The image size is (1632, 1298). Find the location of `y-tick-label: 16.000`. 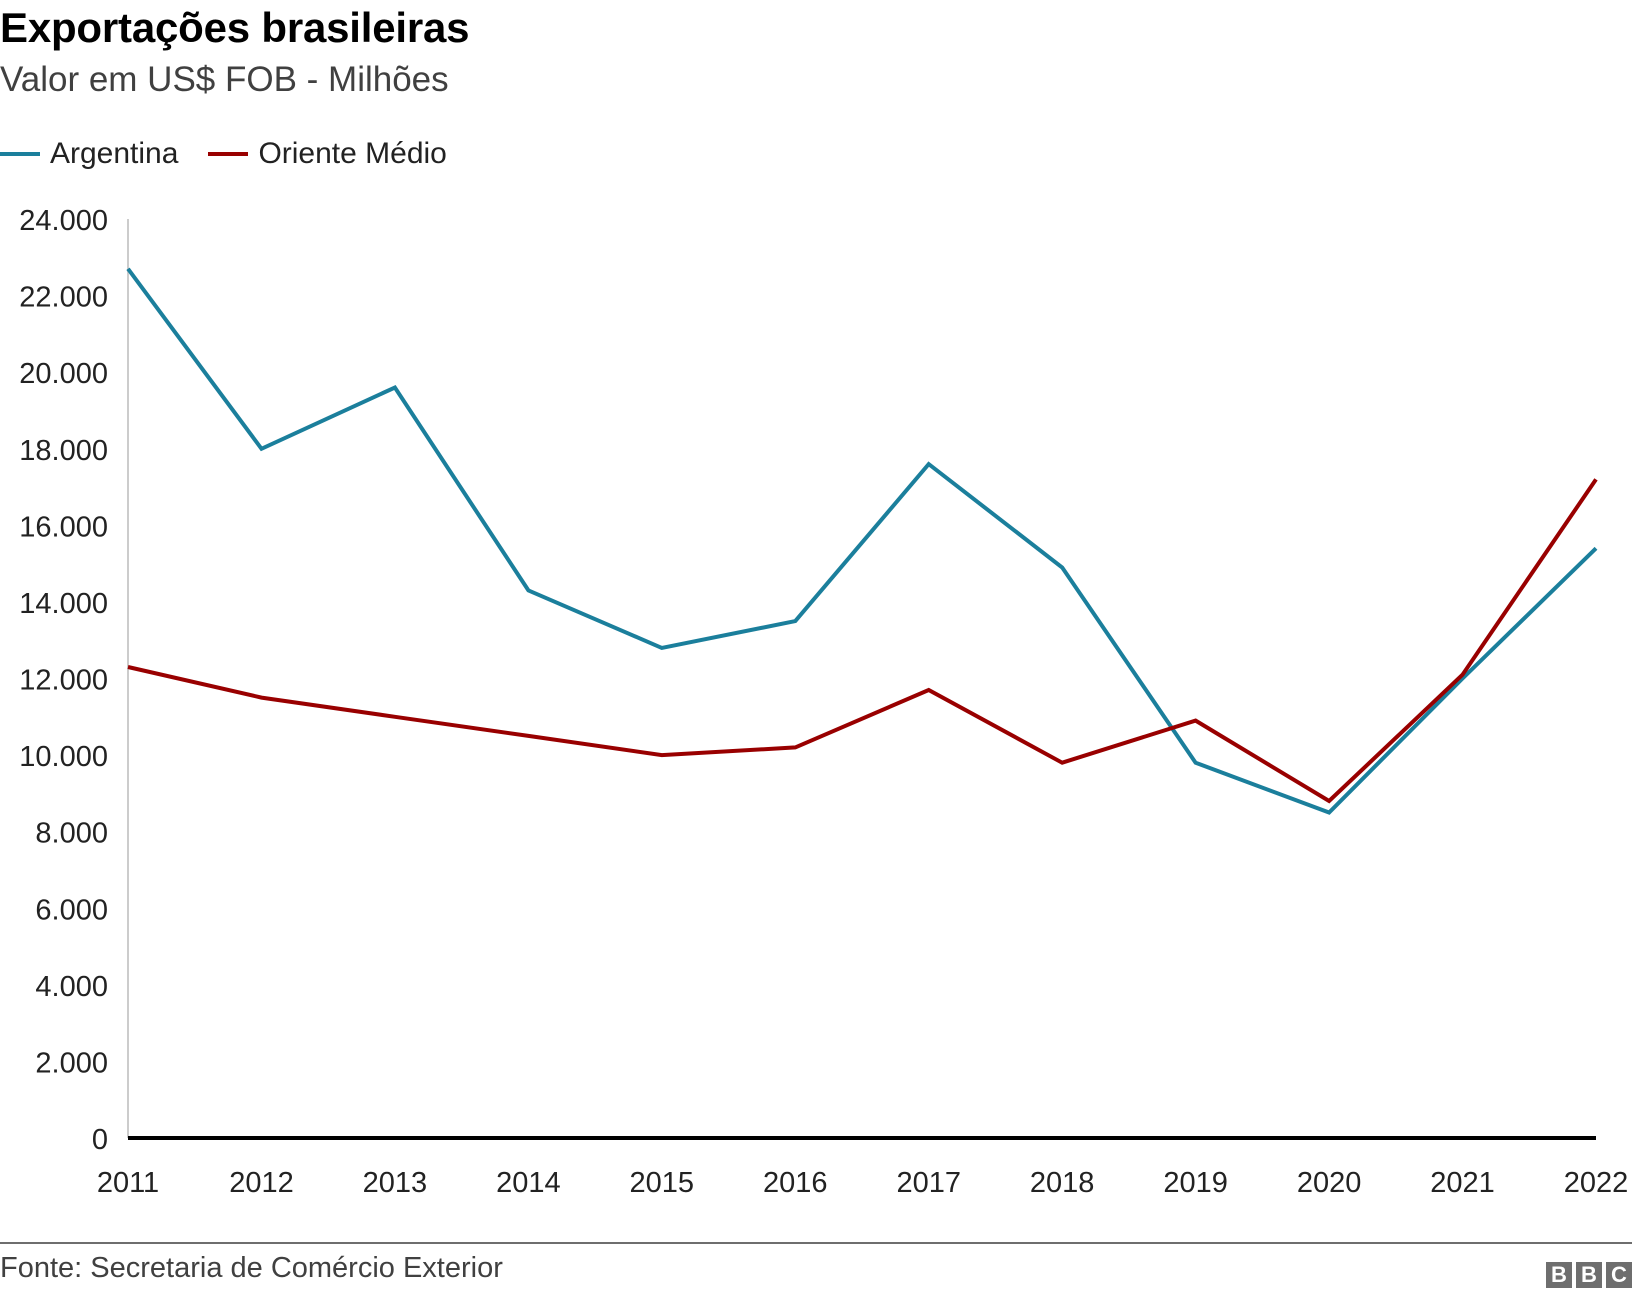

y-tick-label: 16.000 is located at coordinates (63, 527).